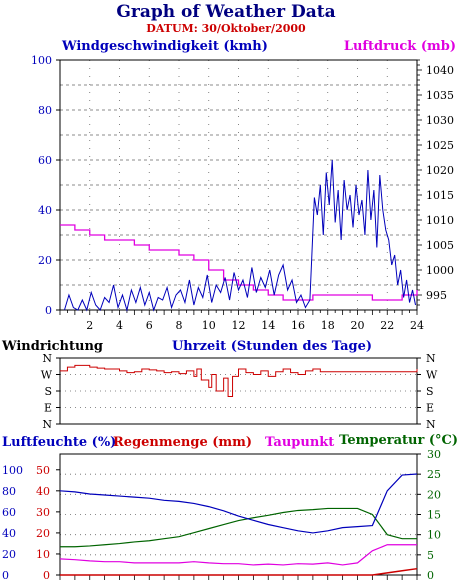  Describe the element at coordinates (149, 325) in the screenshot. I see `x-tick-label: 6` at that location.